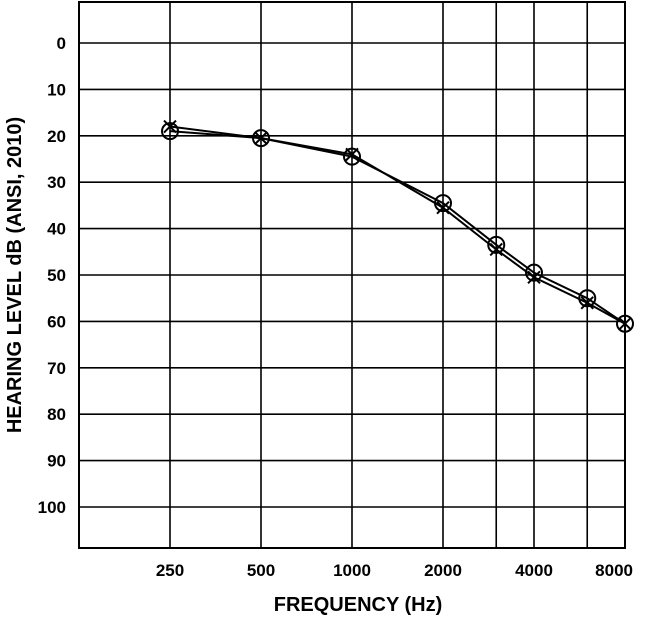  Describe the element at coordinates (61, 43) in the screenshot. I see `y-tick-label: 0` at that location.